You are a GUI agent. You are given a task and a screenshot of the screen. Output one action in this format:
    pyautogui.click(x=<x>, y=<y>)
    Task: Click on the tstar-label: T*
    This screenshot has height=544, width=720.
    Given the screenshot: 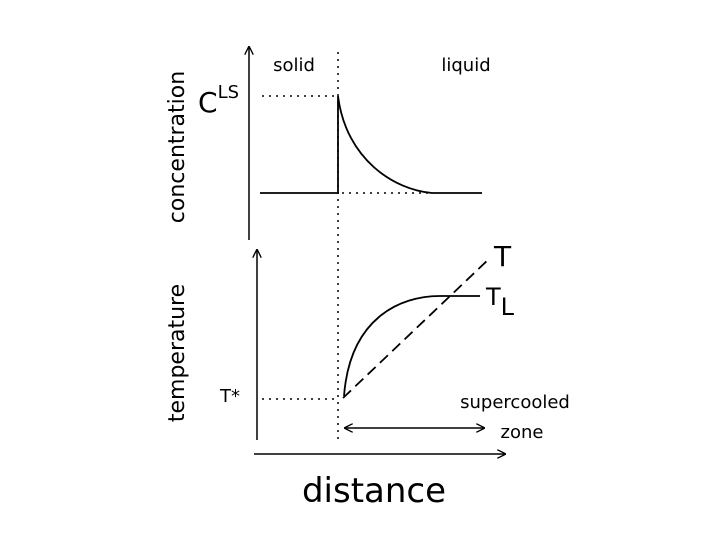 What is the action you would take?
    pyautogui.click(x=229, y=396)
    